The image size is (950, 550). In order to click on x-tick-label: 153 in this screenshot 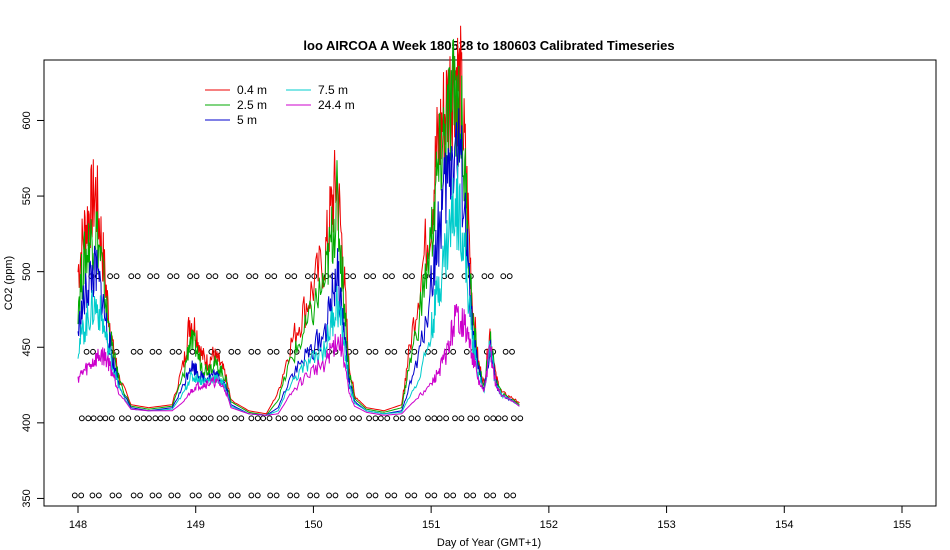, I will do `click(666, 525)`.